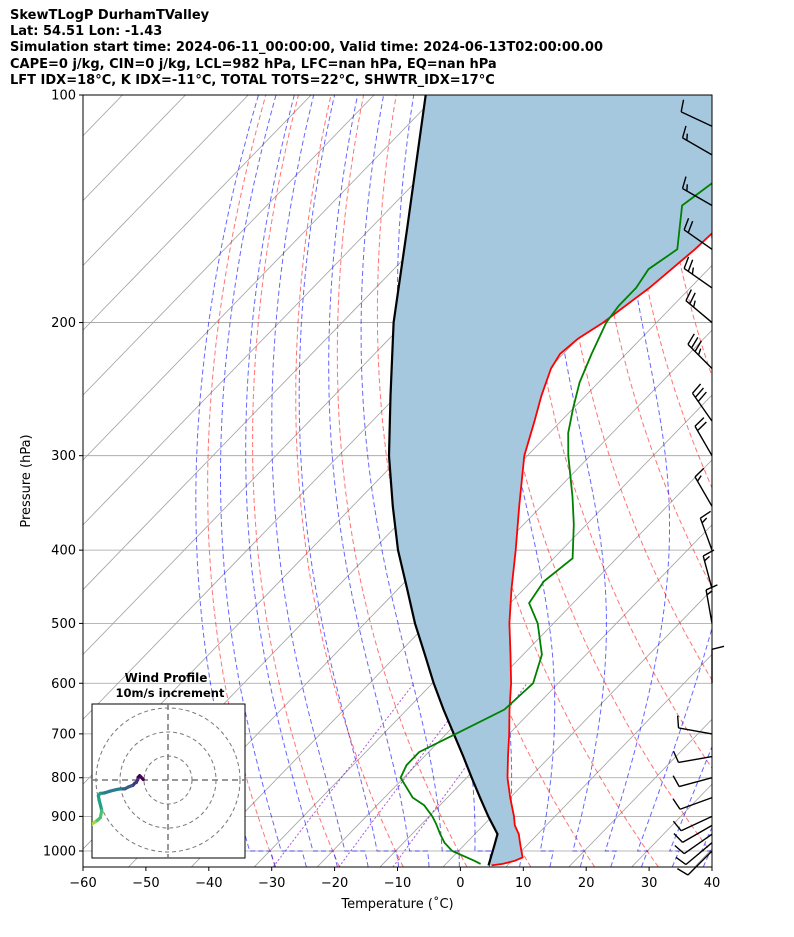 The width and height of the screenshot is (794, 937). Describe the element at coordinates (63, 778) in the screenshot. I see `y-tick-label: 800` at that location.